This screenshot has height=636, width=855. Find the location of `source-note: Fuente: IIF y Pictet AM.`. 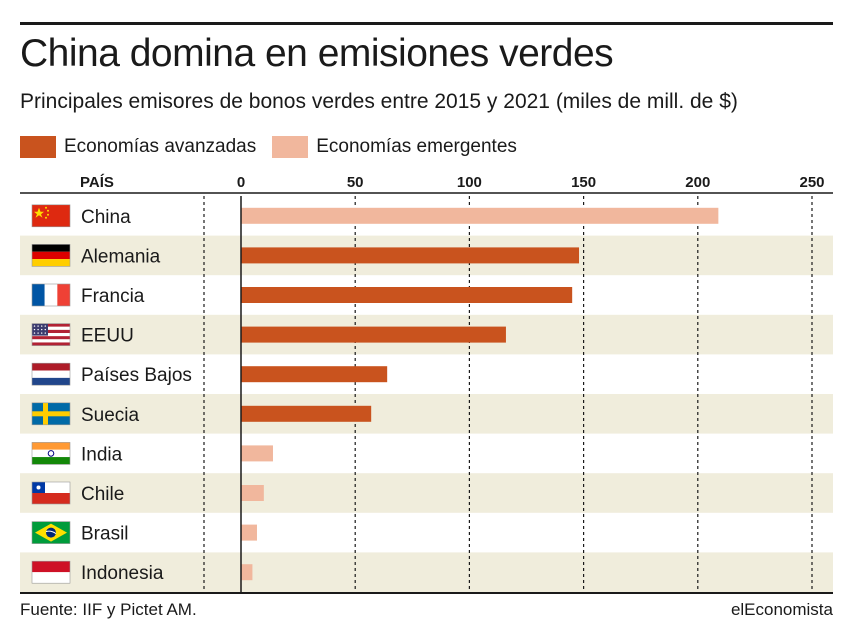

source-note: Fuente: IIF y Pictet AM. is located at coordinates (108, 609).